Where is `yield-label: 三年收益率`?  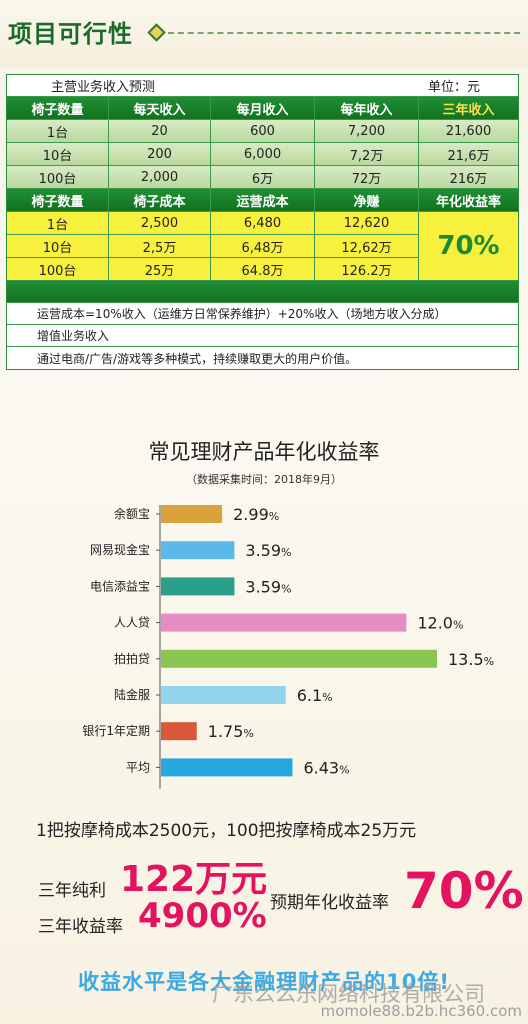 yield-label: 三年收益率 is located at coordinates (80, 927).